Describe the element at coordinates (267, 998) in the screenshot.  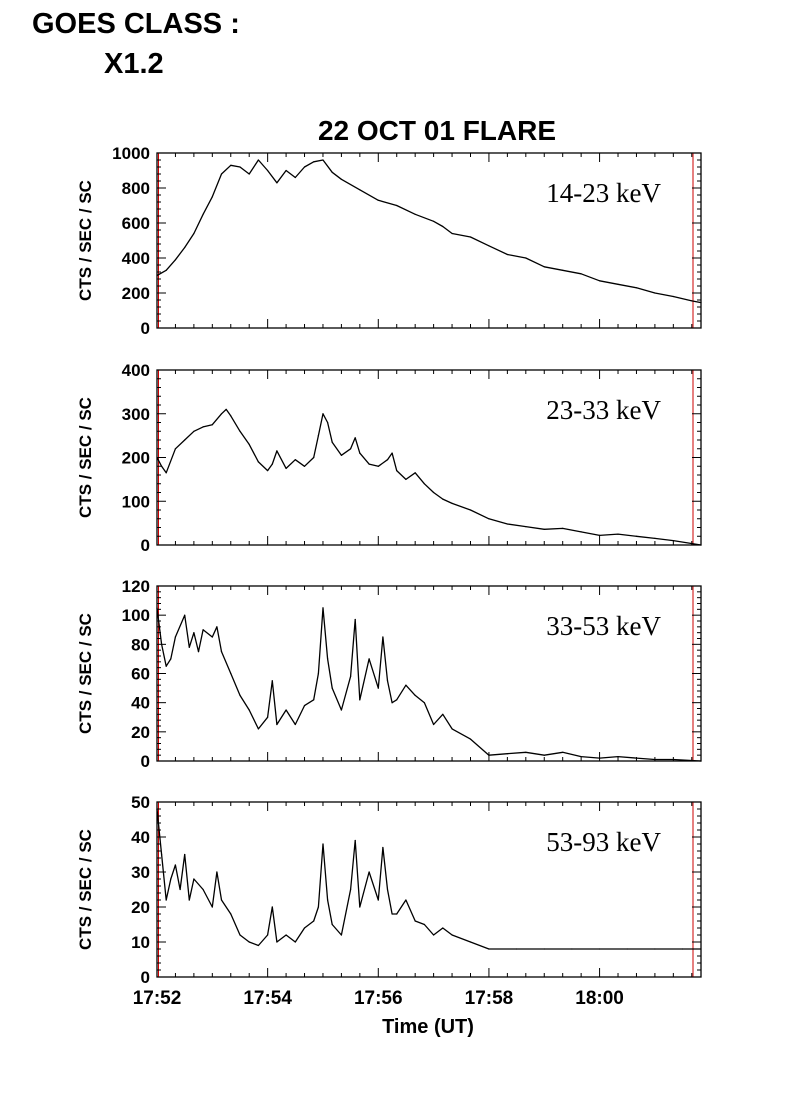
I see `x-tick-label: 17:54` at that location.